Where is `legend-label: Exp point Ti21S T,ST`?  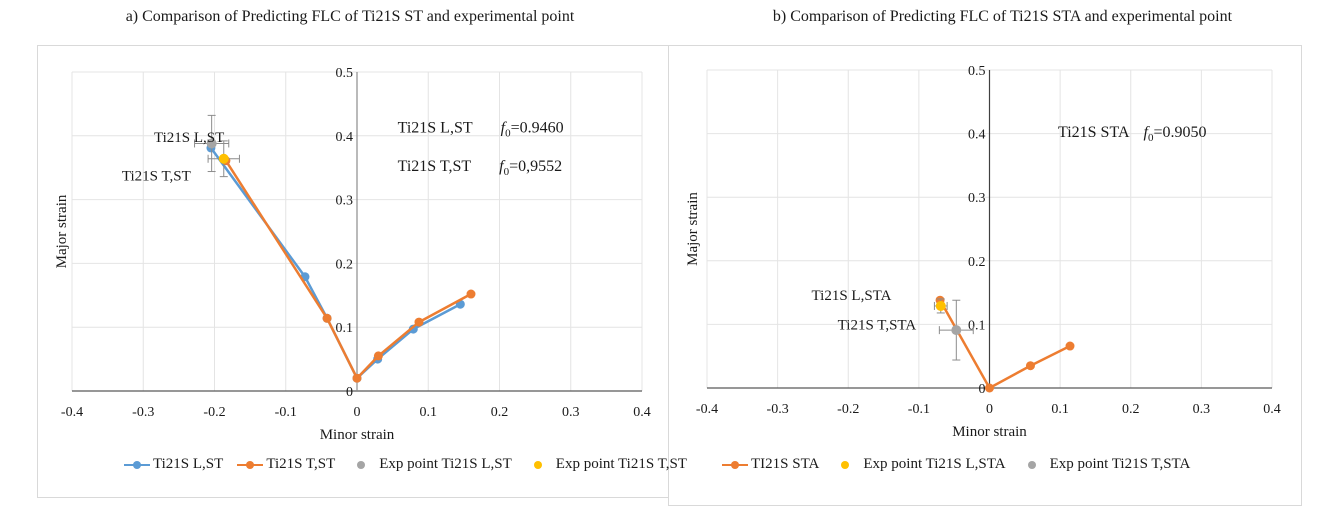
legend-label: Exp point Ti21S T,ST is located at coordinates (621, 464).